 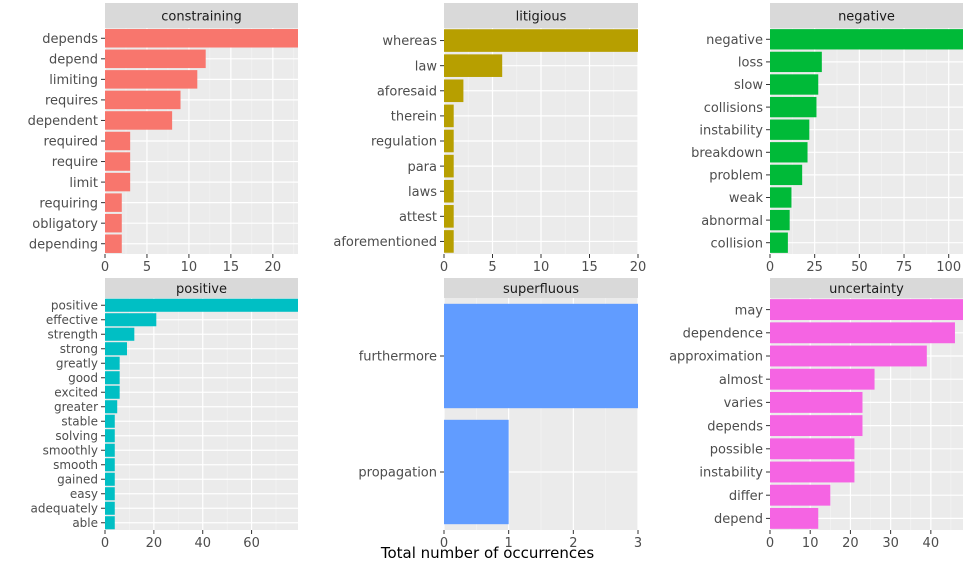 What do you see at coordinates (866, 289) in the screenshot?
I see `strip-title: uncertainty` at bounding box center [866, 289].